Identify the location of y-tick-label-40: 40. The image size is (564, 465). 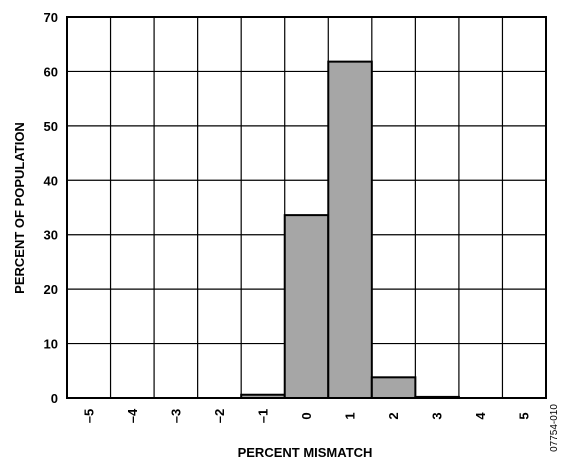
(51, 180).